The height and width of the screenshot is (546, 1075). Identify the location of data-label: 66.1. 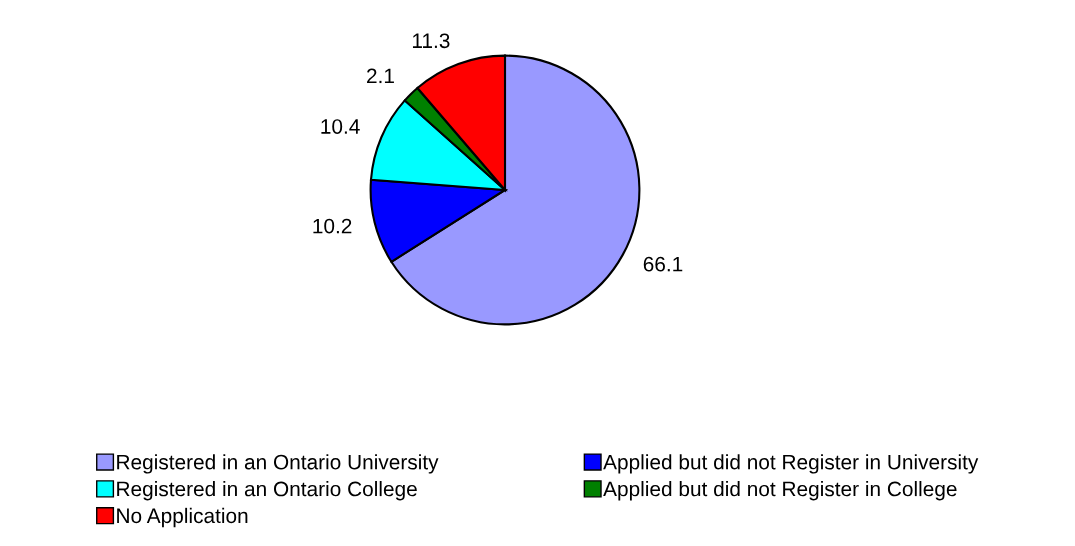
(663, 264).